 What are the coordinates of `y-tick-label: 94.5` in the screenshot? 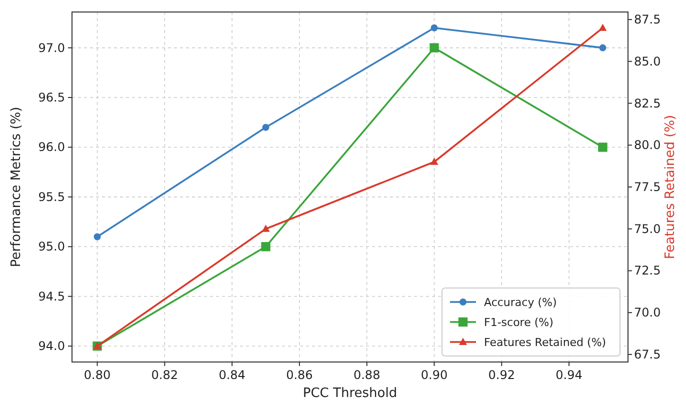 It's located at (51, 296).